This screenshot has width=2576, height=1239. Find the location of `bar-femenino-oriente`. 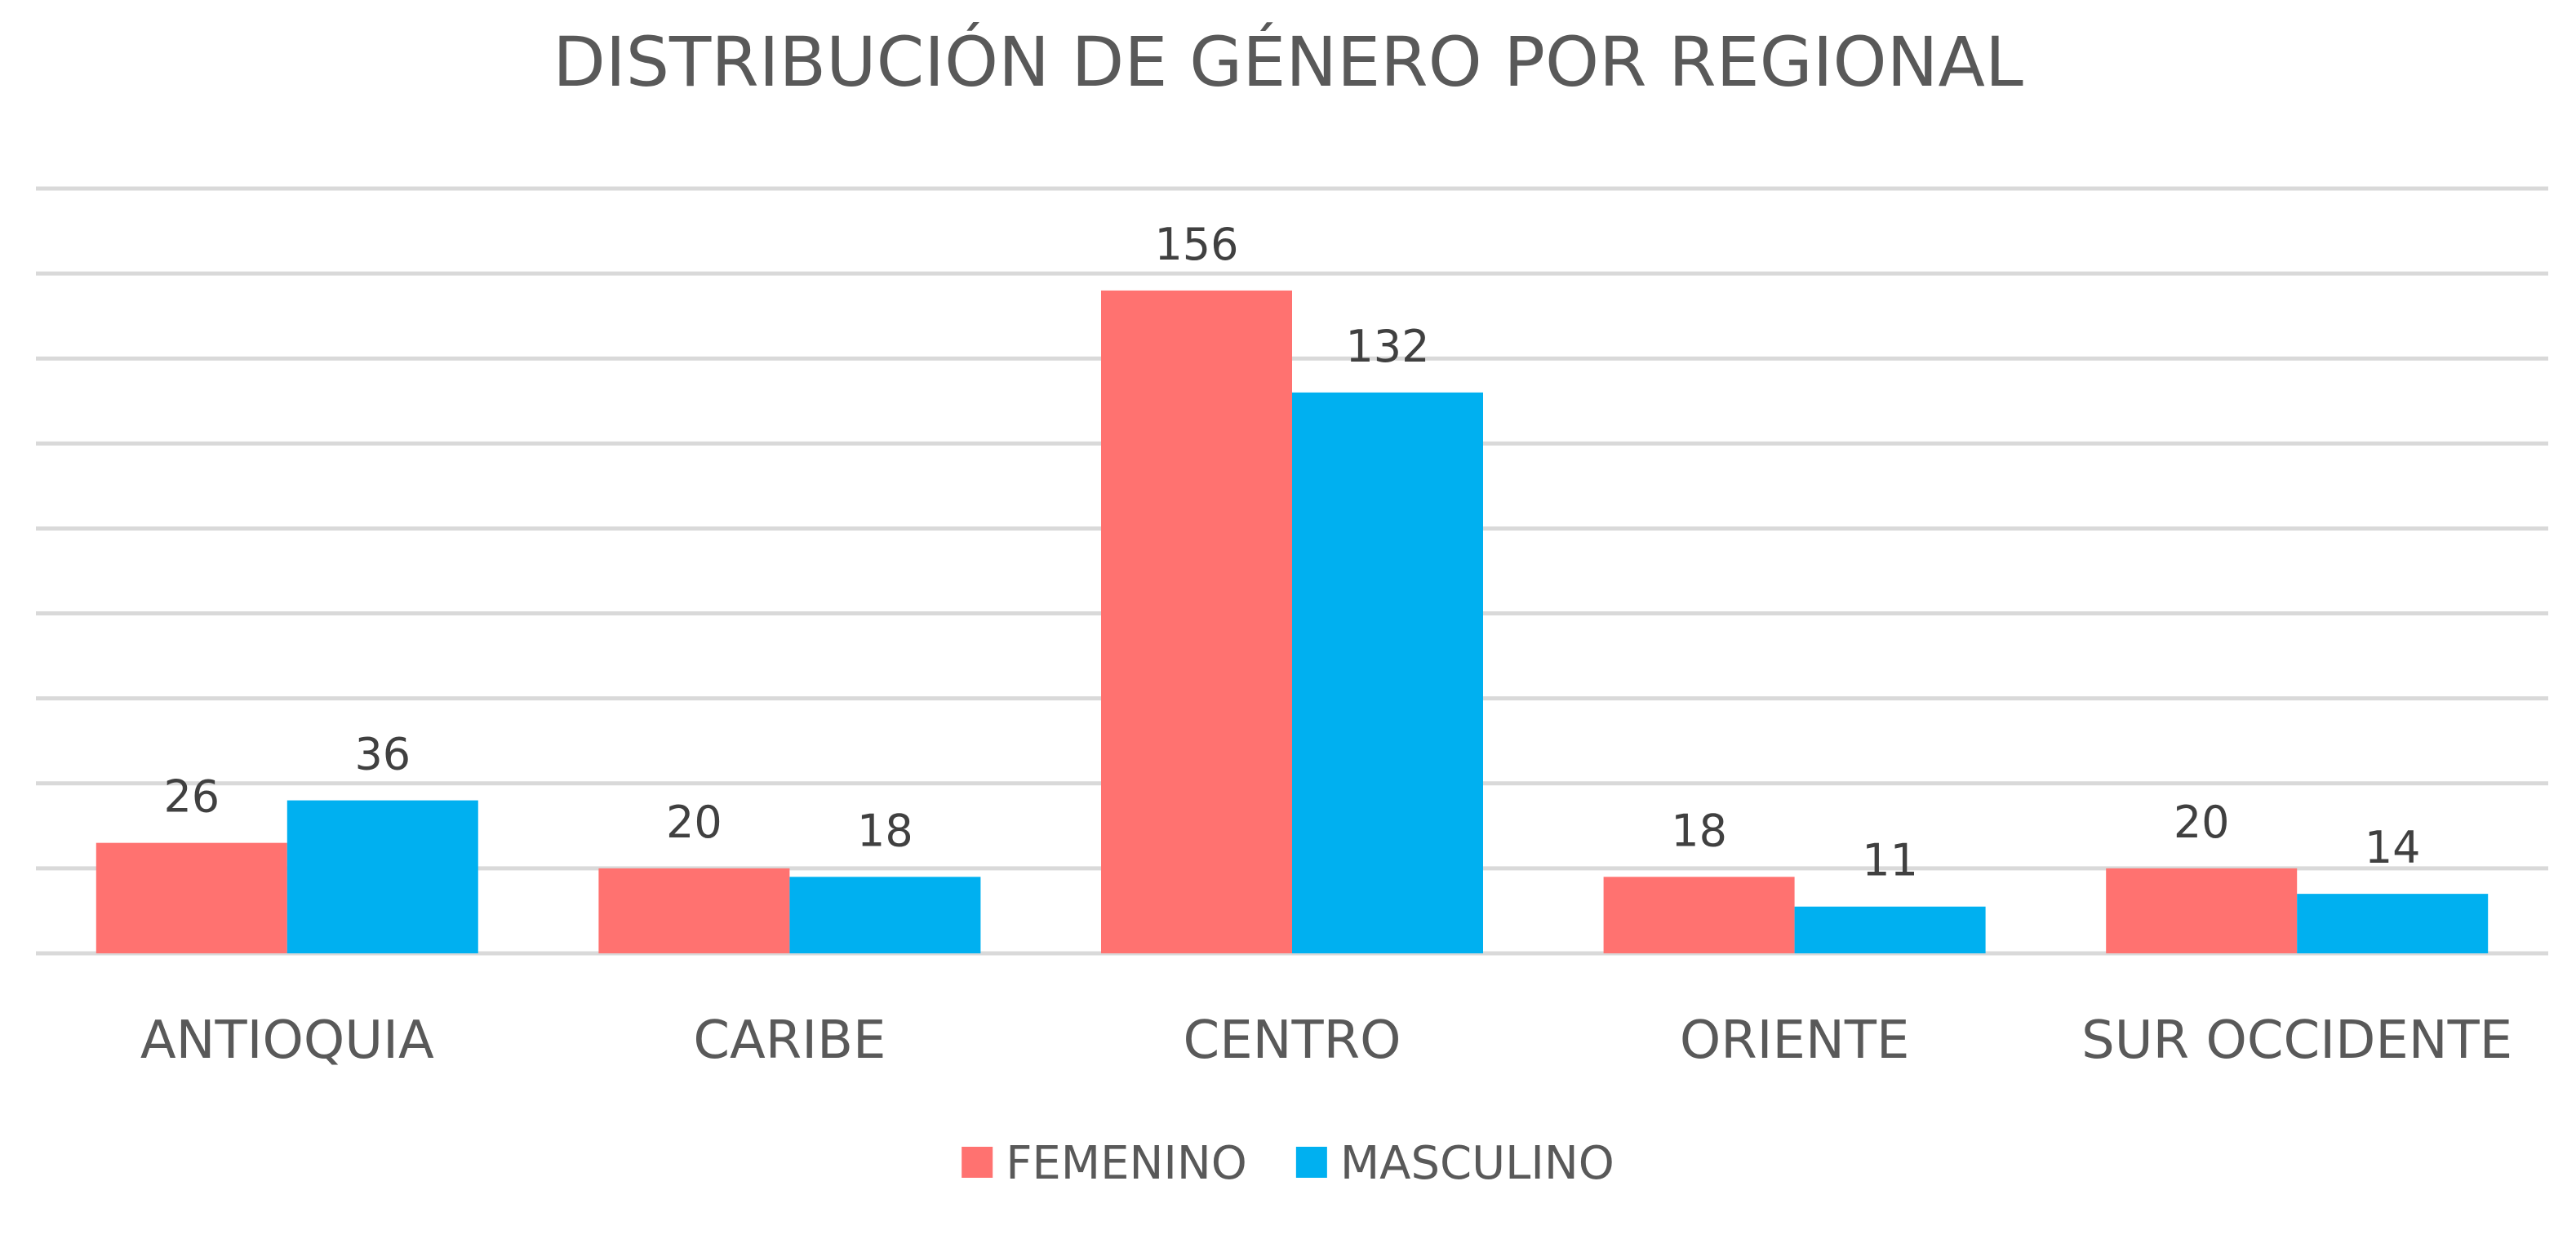

bar-femenino-oriente is located at coordinates (1699, 915).